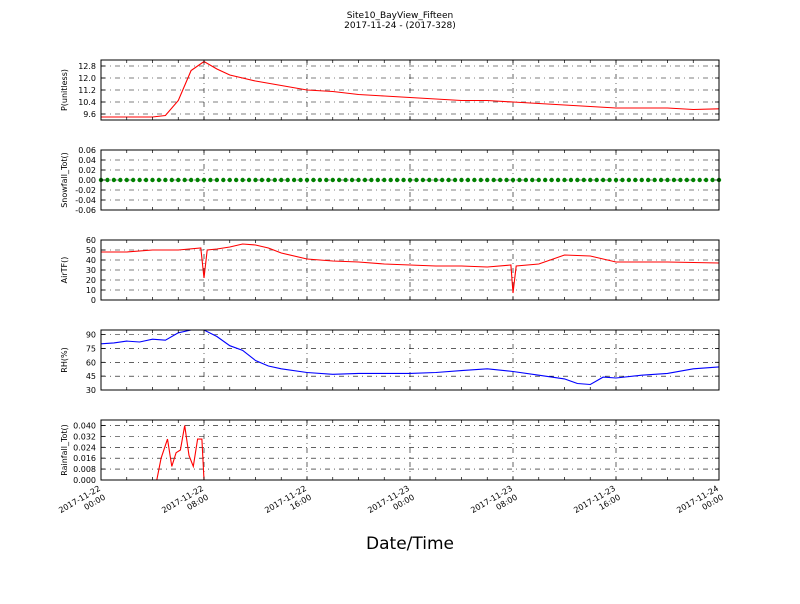 The image size is (800, 604). What do you see at coordinates (64, 180) in the screenshot?
I see `y-axis-label: Snowfall_Tot()` at bounding box center [64, 180].